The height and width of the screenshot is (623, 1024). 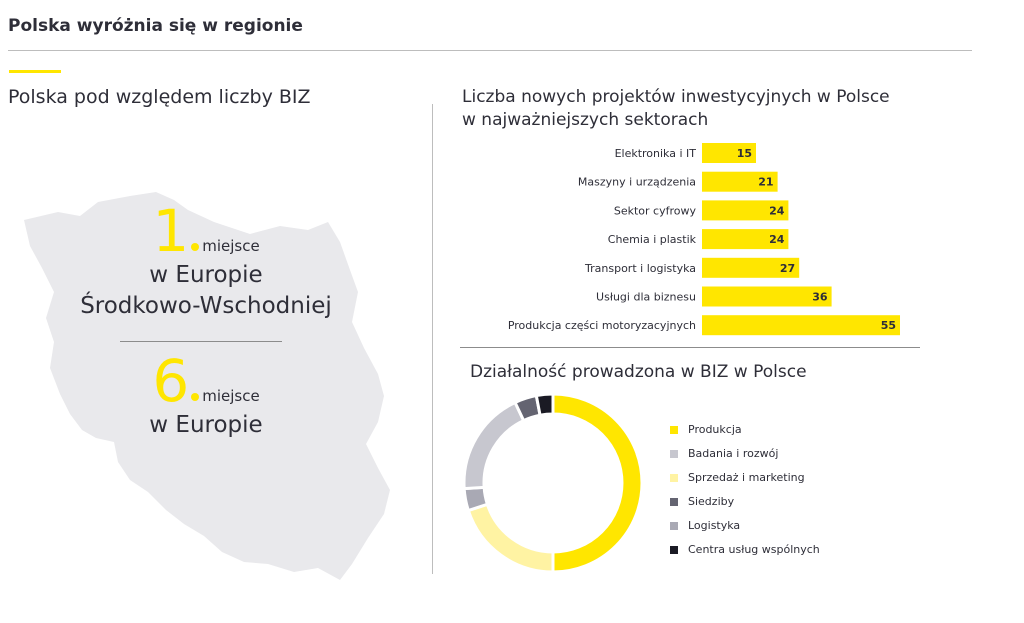 I want to click on bar-value-label: 15, so click(x=744, y=153).